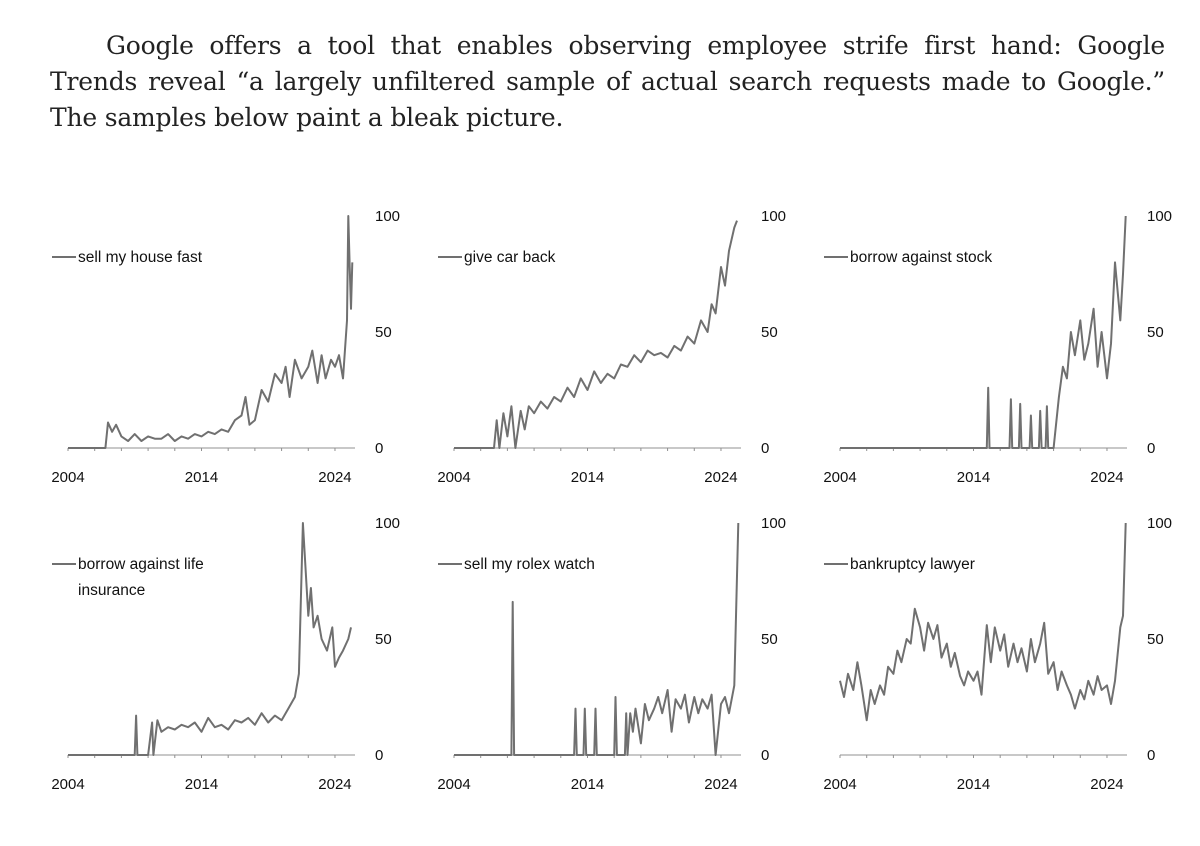 The width and height of the screenshot is (1200, 846). I want to click on chart-bankruptcy-lawyer: 2004 2014 2024 100 50 0 bankruptcy lawyer, so click(997, 654).